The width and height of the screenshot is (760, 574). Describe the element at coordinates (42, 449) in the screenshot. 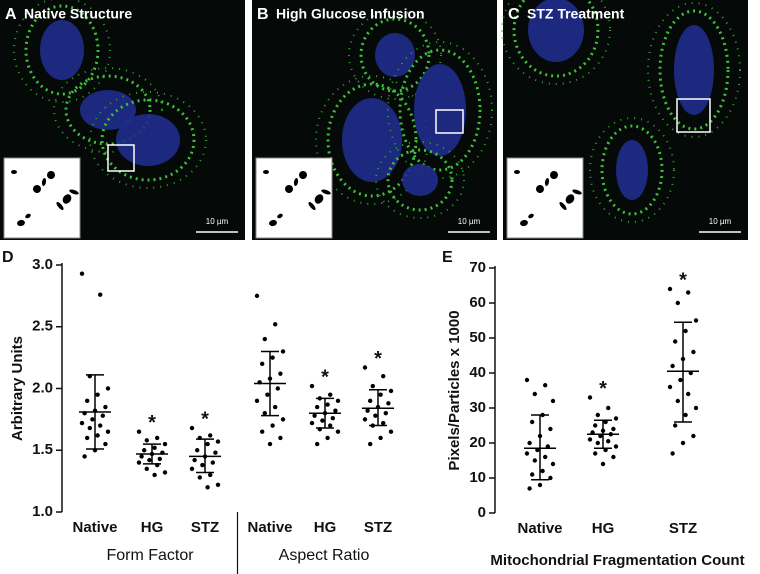

I see `y-tick-label: 1.5` at that location.